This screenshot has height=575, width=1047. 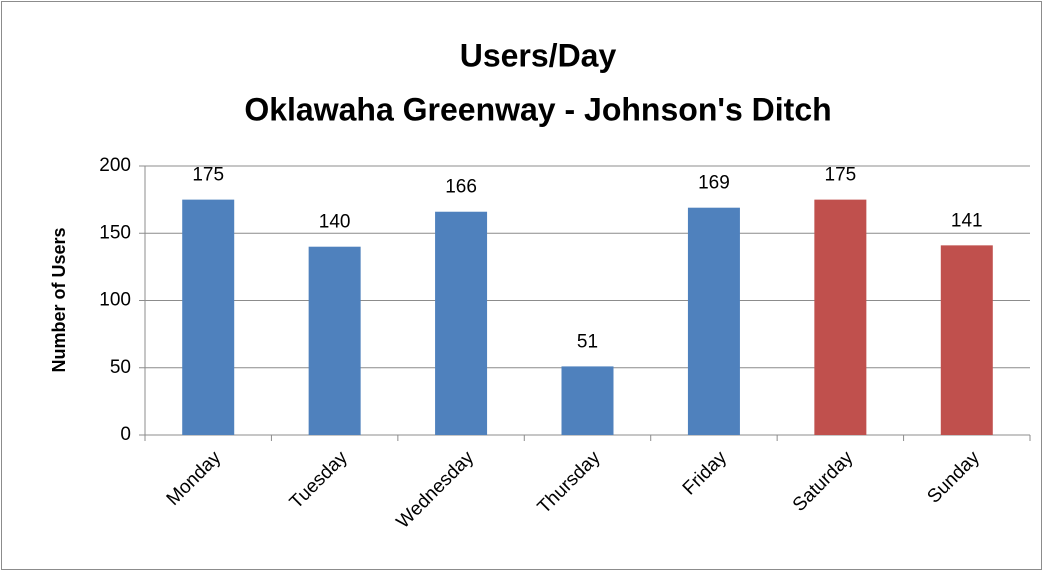 What do you see at coordinates (461, 187) in the screenshot?
I see `data-label: 166` at bounding box center [461, 187].